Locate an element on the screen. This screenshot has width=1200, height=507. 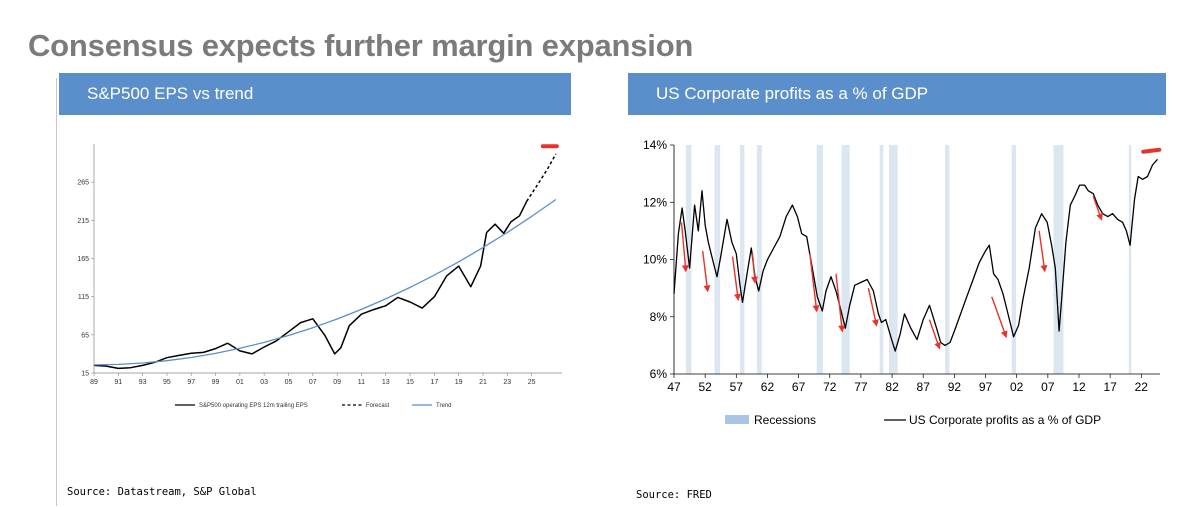
profits-y-tick-label: 8% is located at coordinates (659, 317).